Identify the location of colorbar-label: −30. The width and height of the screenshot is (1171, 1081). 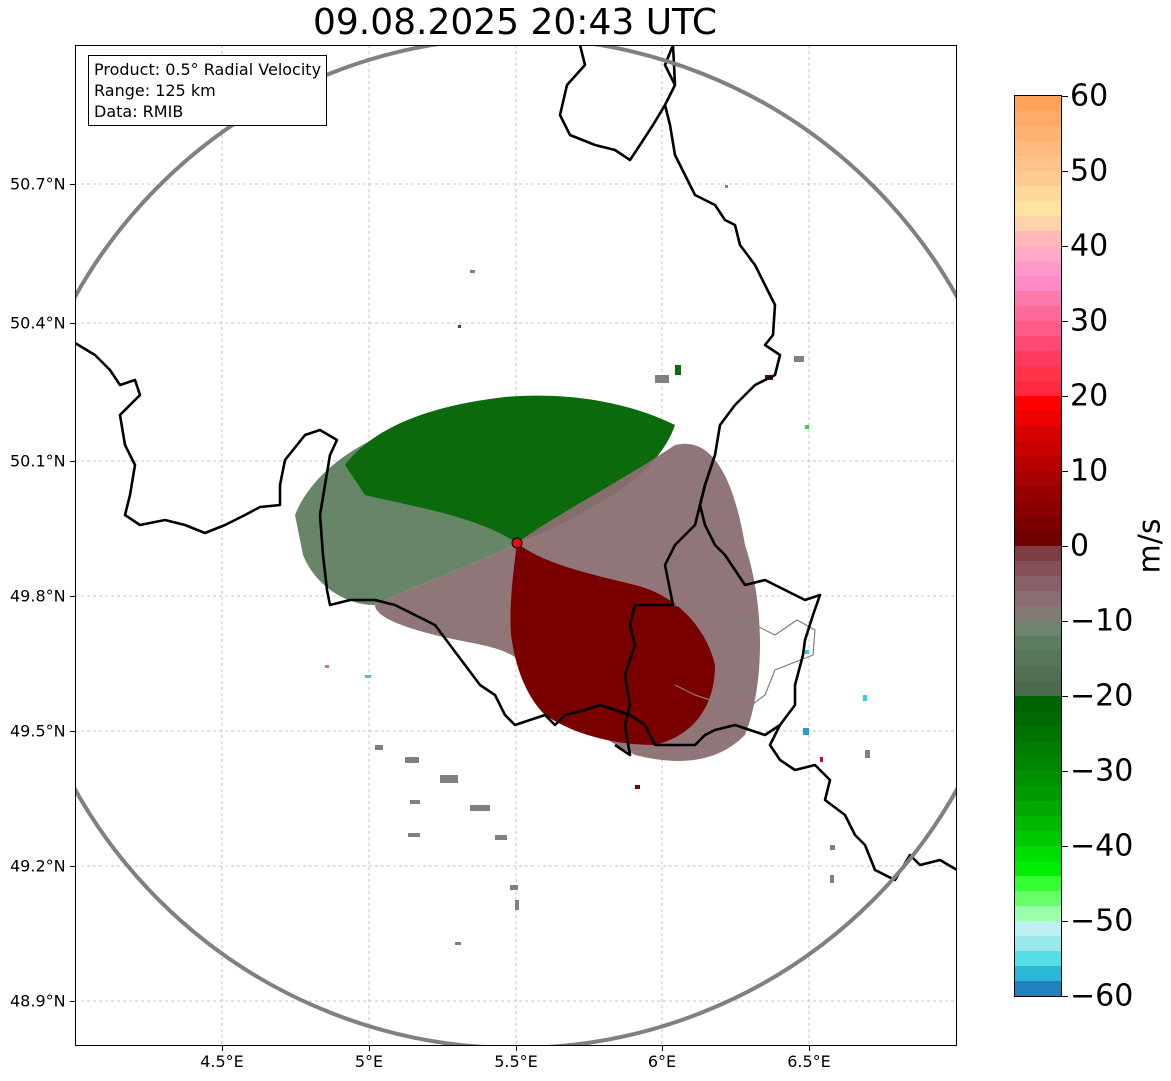
(1102, 771).